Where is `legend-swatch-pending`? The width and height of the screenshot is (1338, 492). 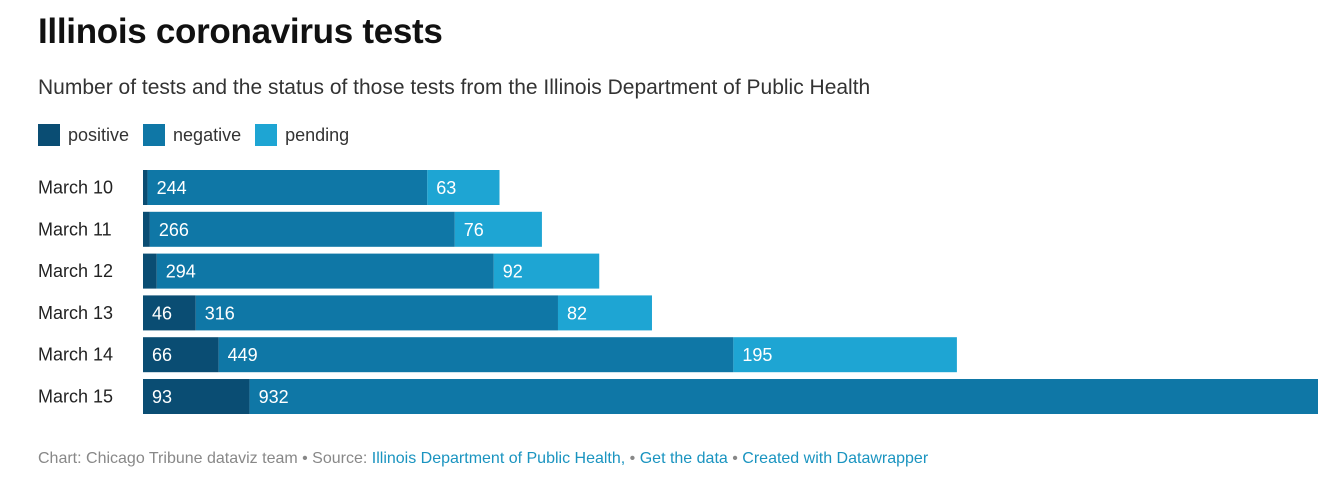 legend-swatch-pending is located at coordinates (266, 135).